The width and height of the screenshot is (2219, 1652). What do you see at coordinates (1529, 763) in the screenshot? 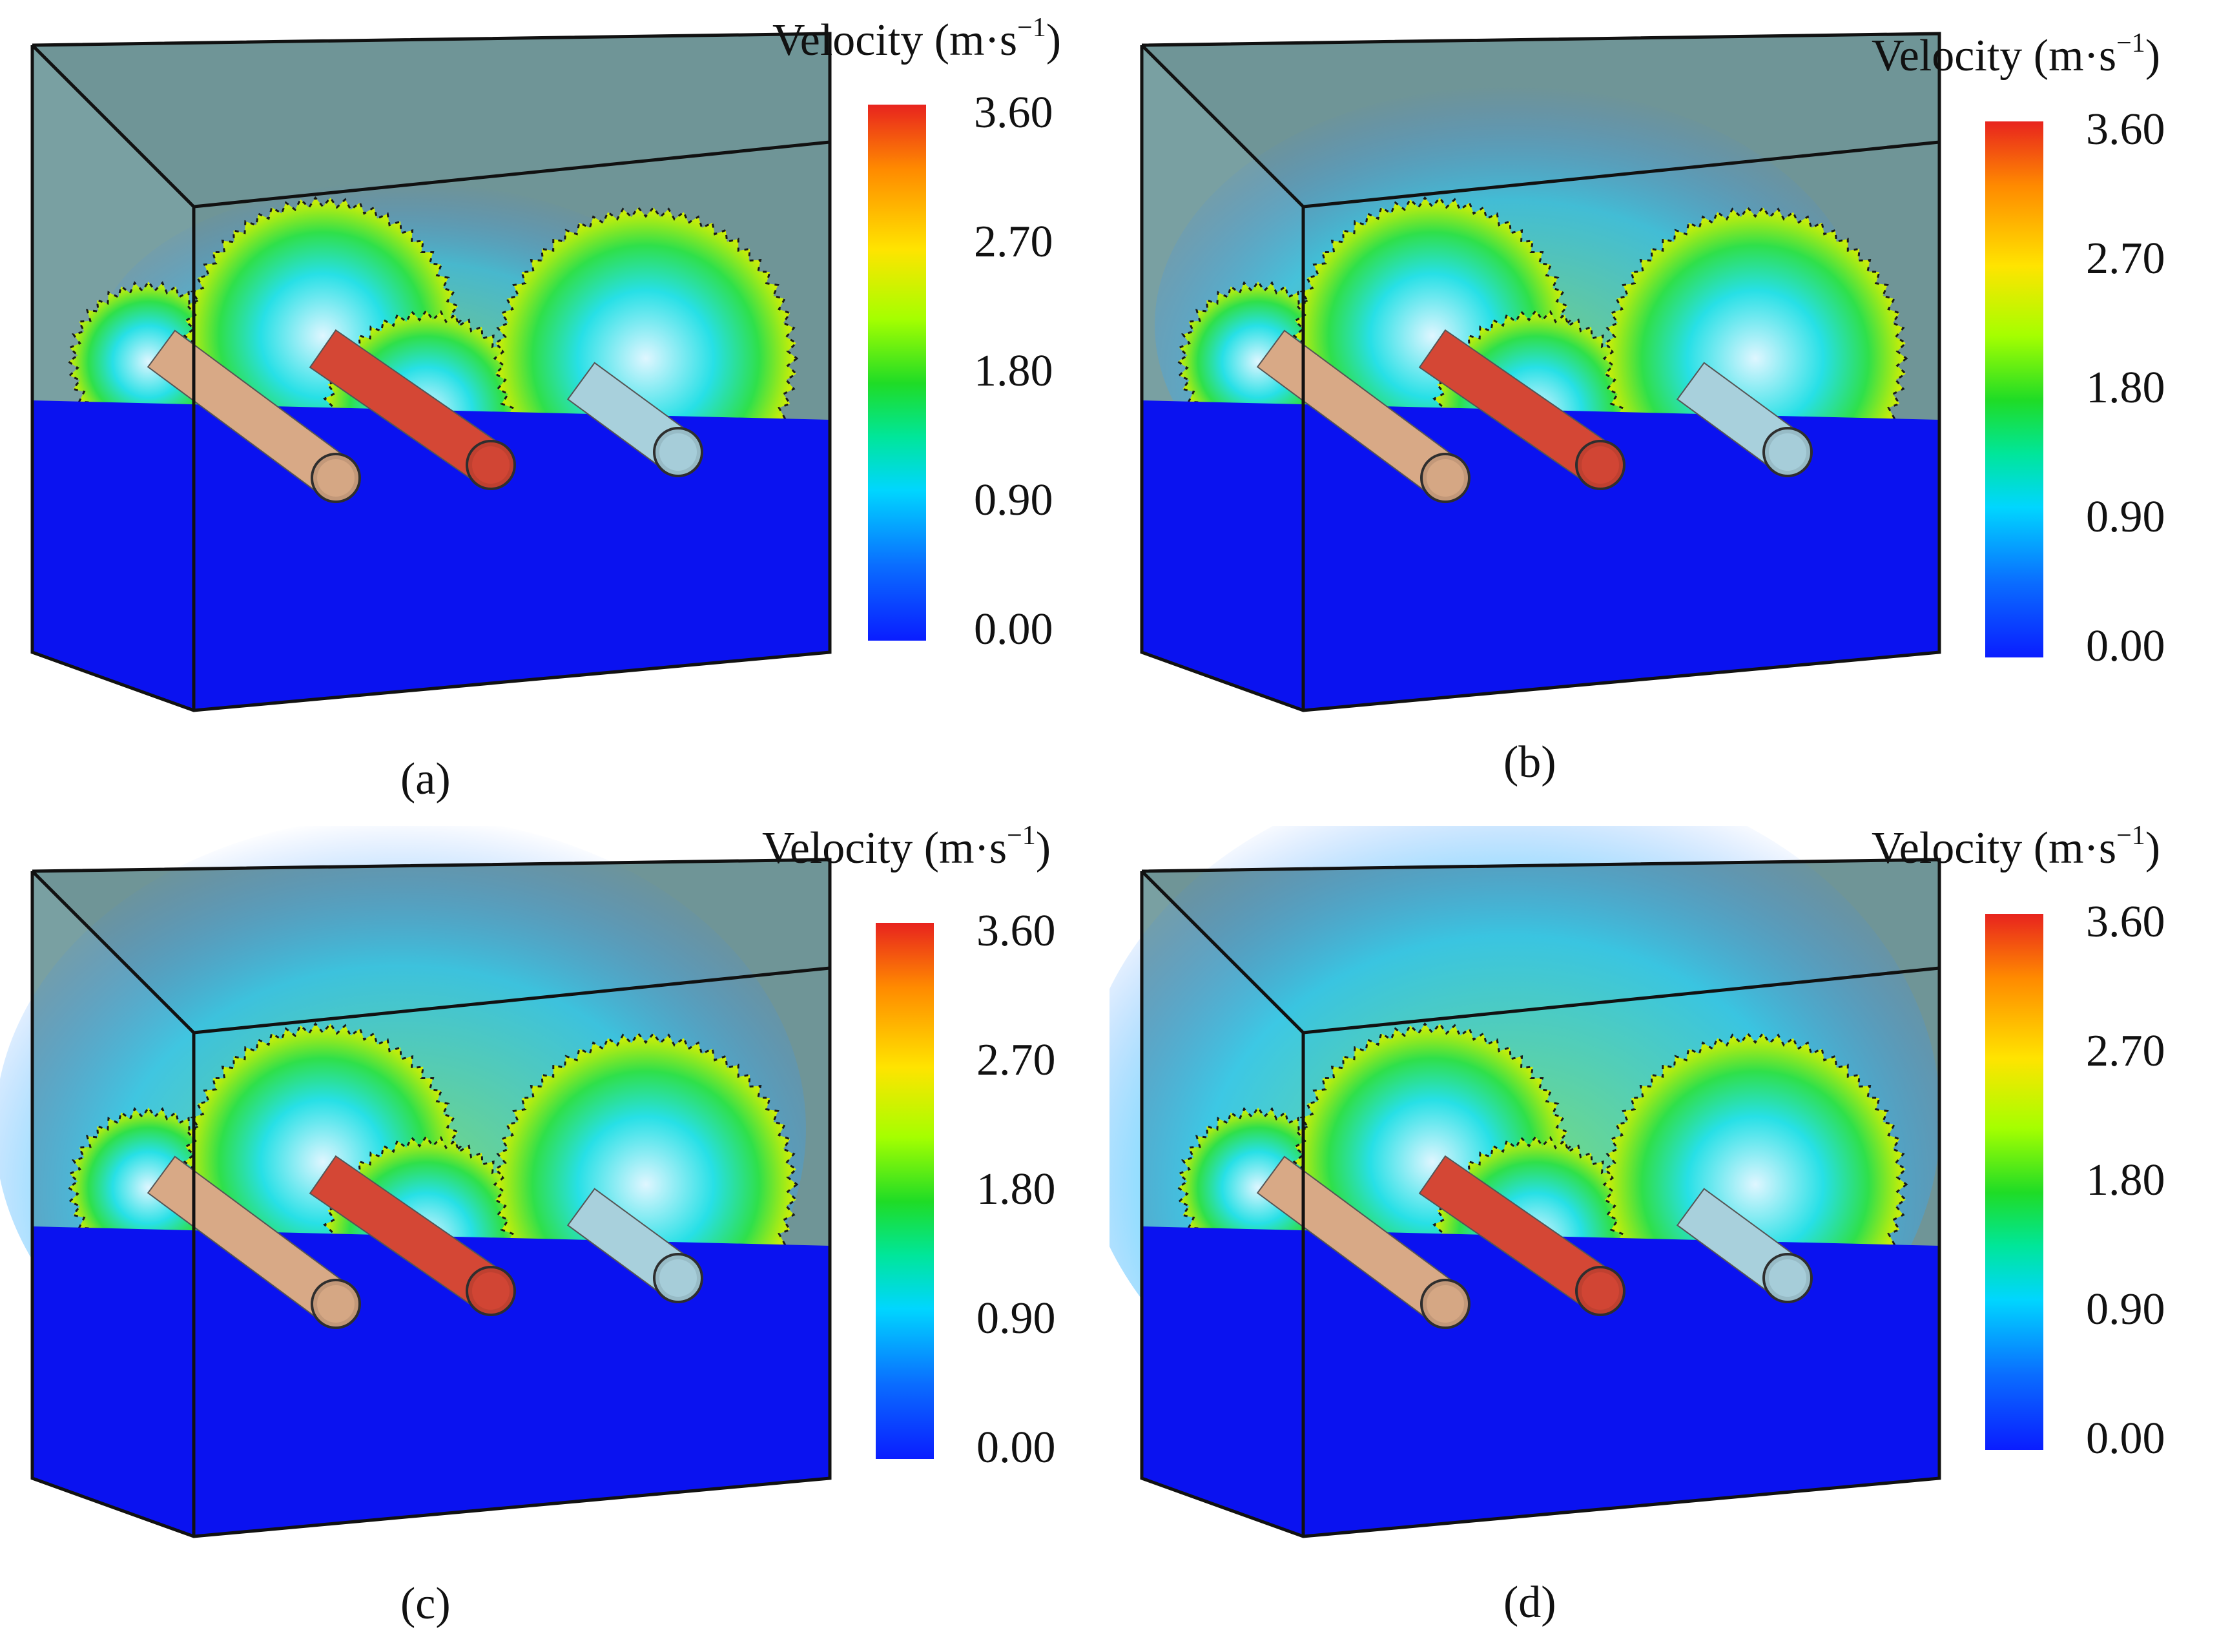
I see `panel-caption: (b)` at bounding box center [1529, 763].